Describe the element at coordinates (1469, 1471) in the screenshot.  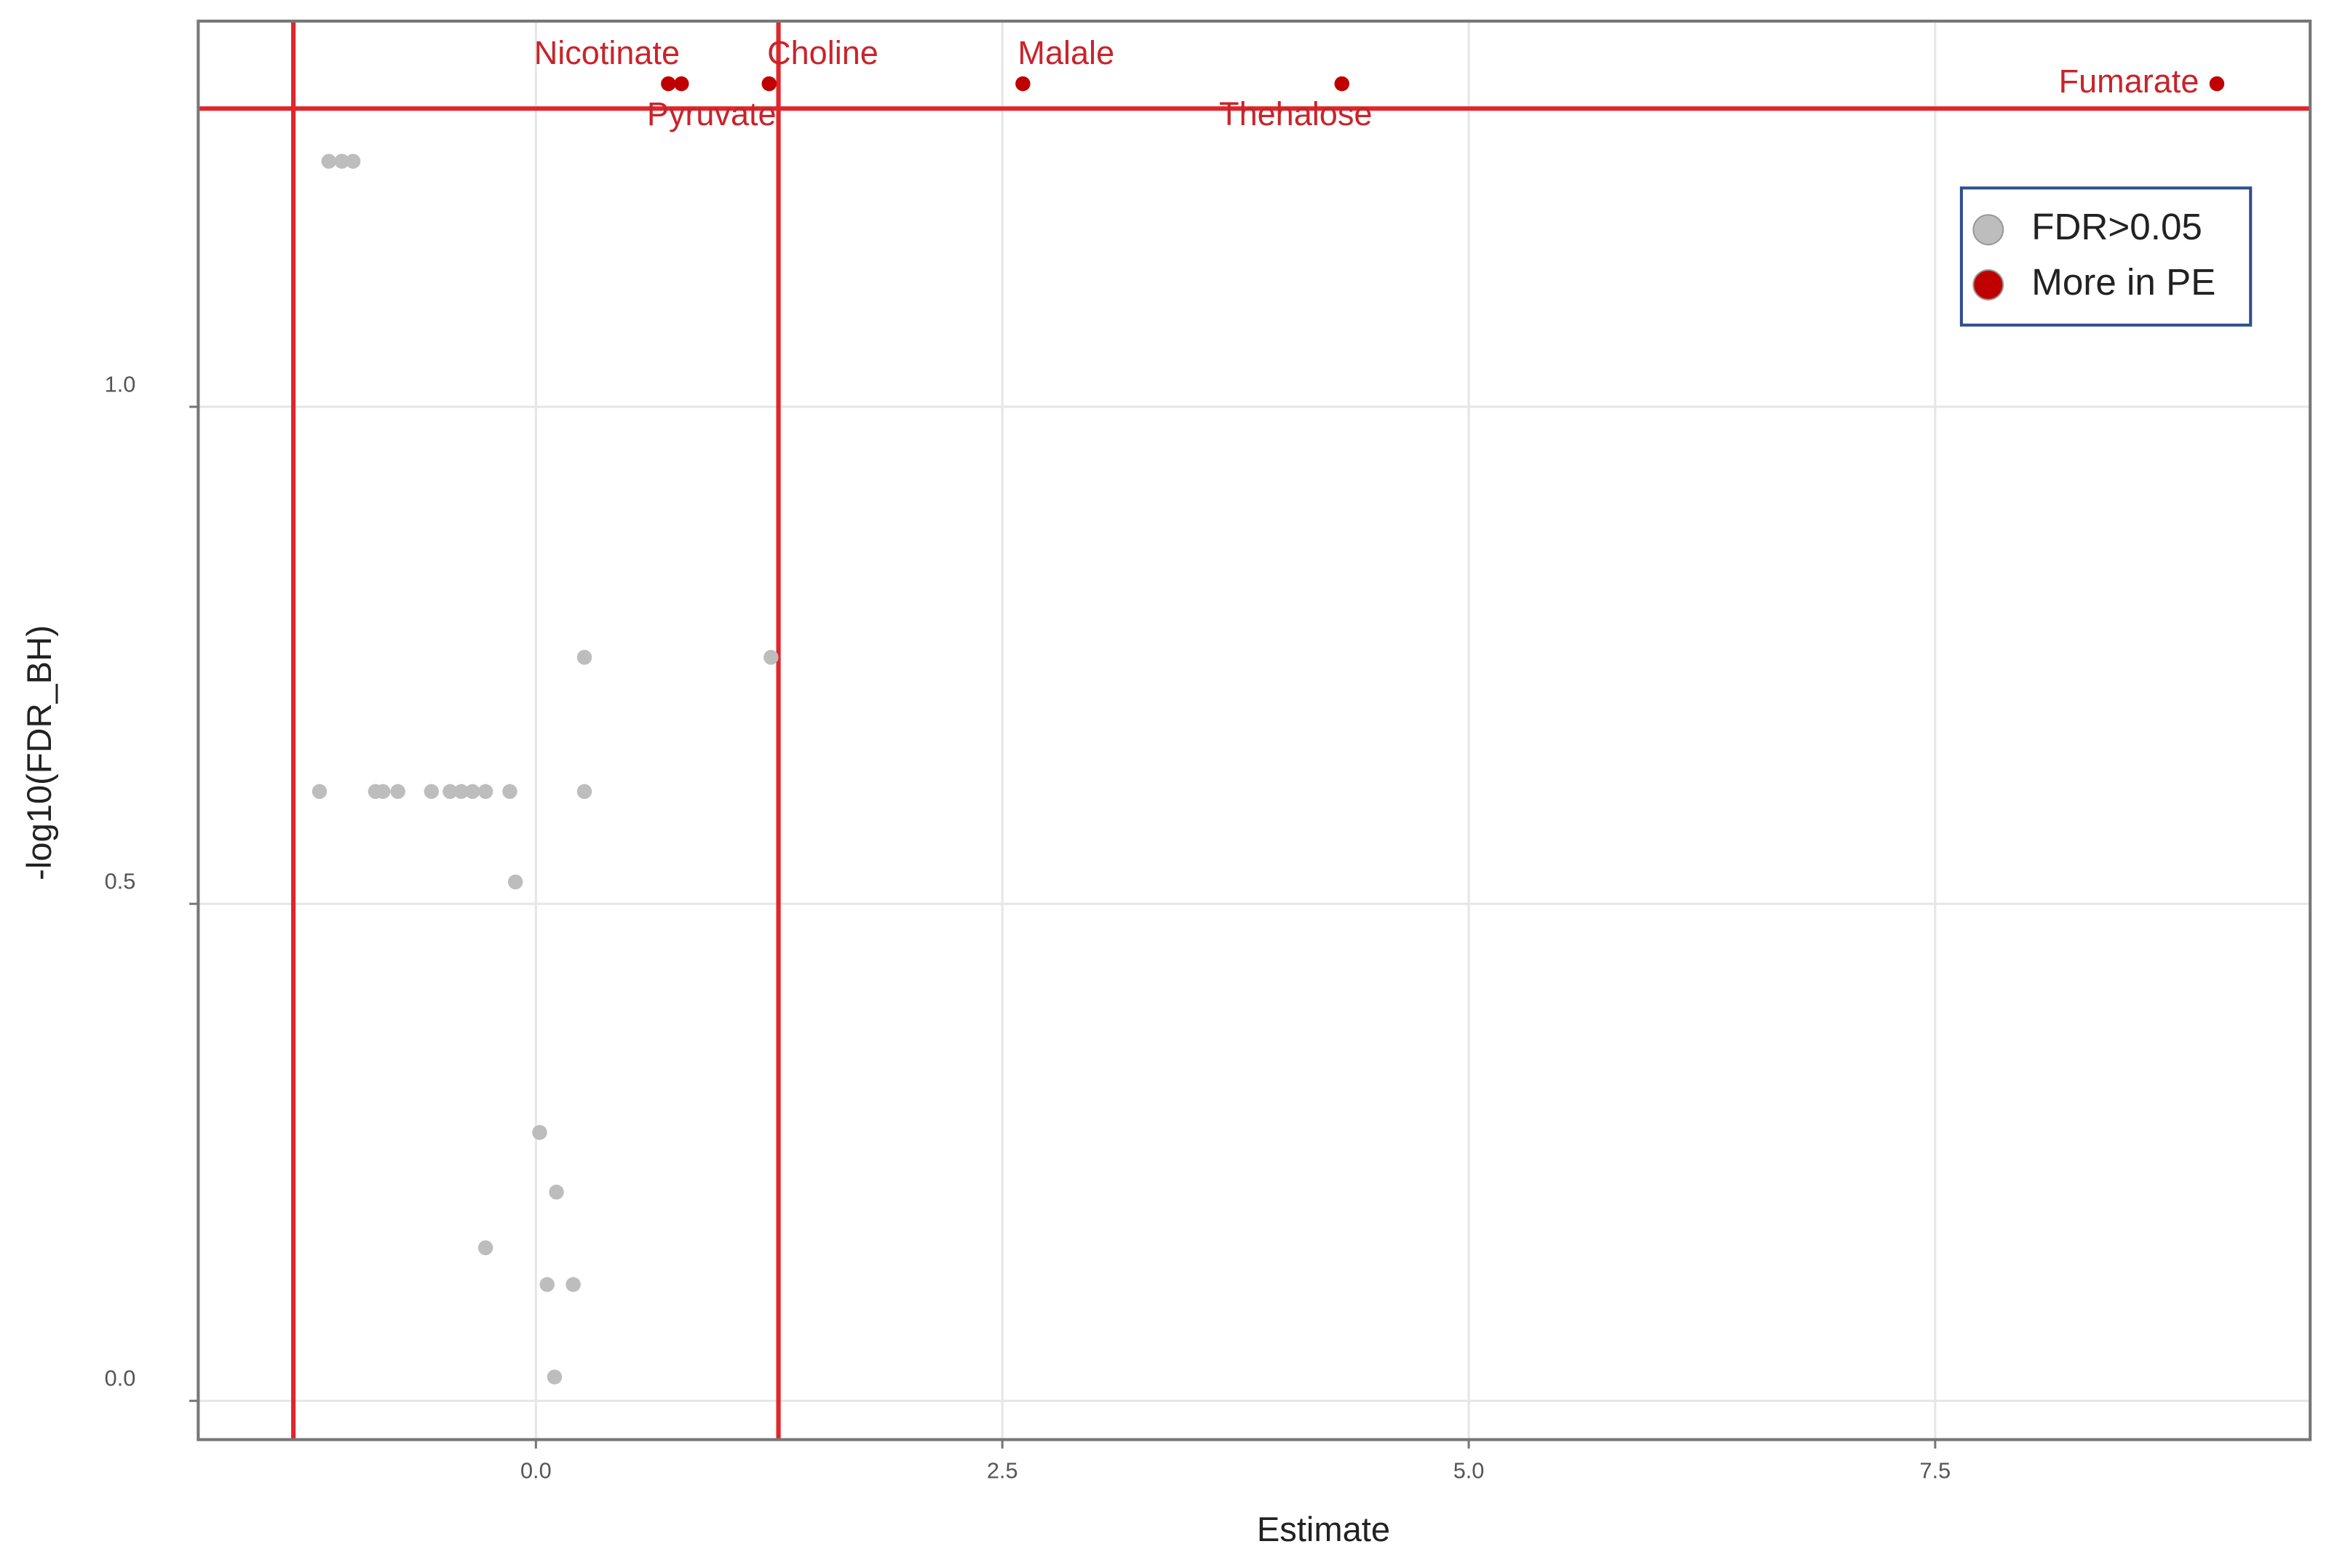
I see `x-tick-label: 5.0` at that location.